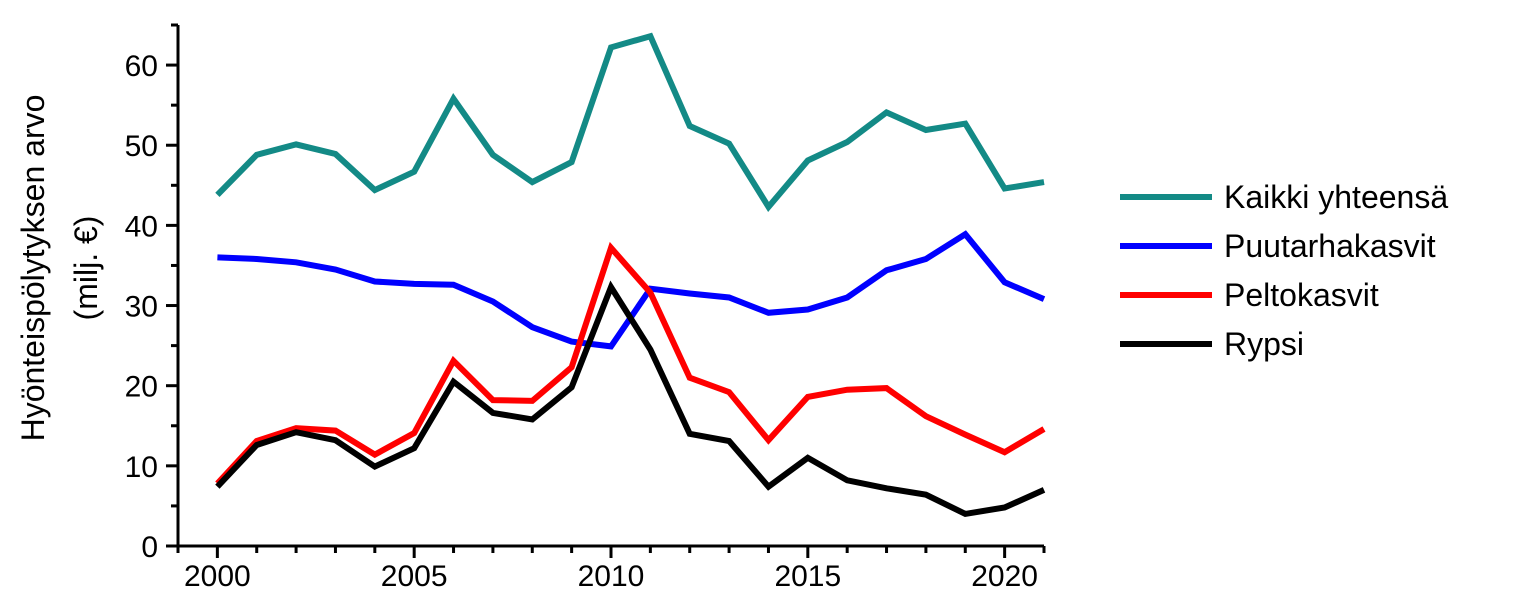 The width and height of the screenshot is (1516, 606). What do you see at coordinates (141, 467) in the screenshot?
I see `y-tick-label: 10` at bounding box center [141, 467].